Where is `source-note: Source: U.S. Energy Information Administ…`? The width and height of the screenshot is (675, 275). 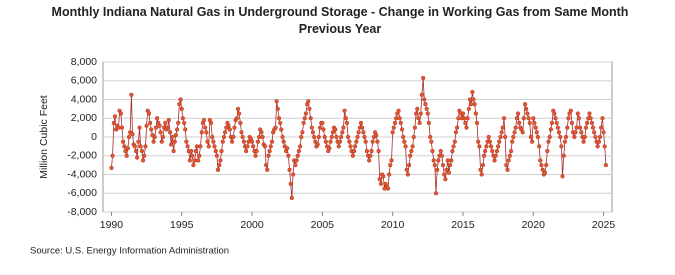
source-note: Source: U.S. Energy Information Administ… is located at coordinates (129, 251).